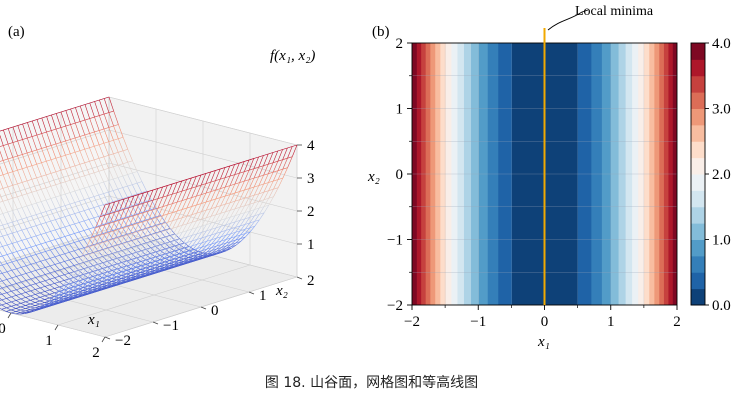 The width and height of the screenshot is (743, 403). I want to click on annotation-leader, so click(568, 20).